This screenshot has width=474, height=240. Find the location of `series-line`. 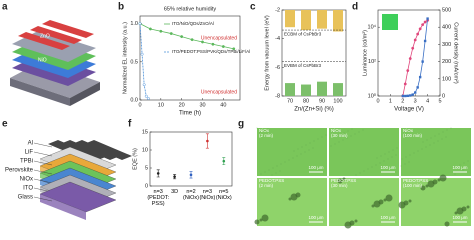

series-line is located at coordinates (144, 61).